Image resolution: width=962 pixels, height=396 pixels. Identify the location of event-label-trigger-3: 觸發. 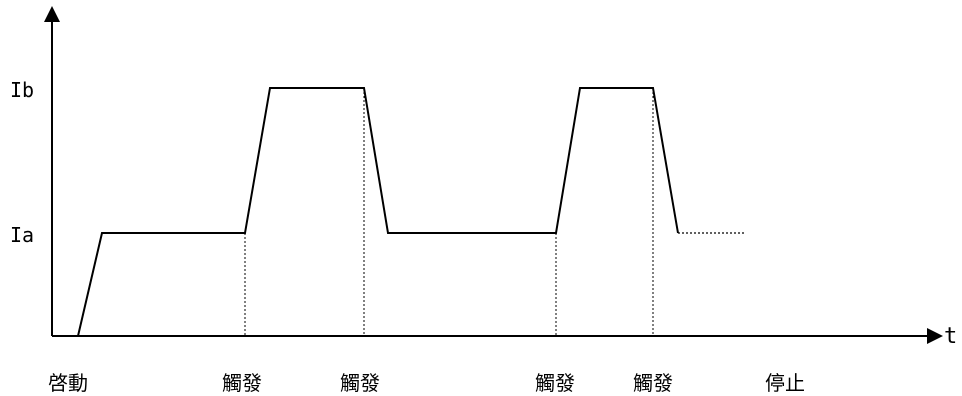
(555, 383).